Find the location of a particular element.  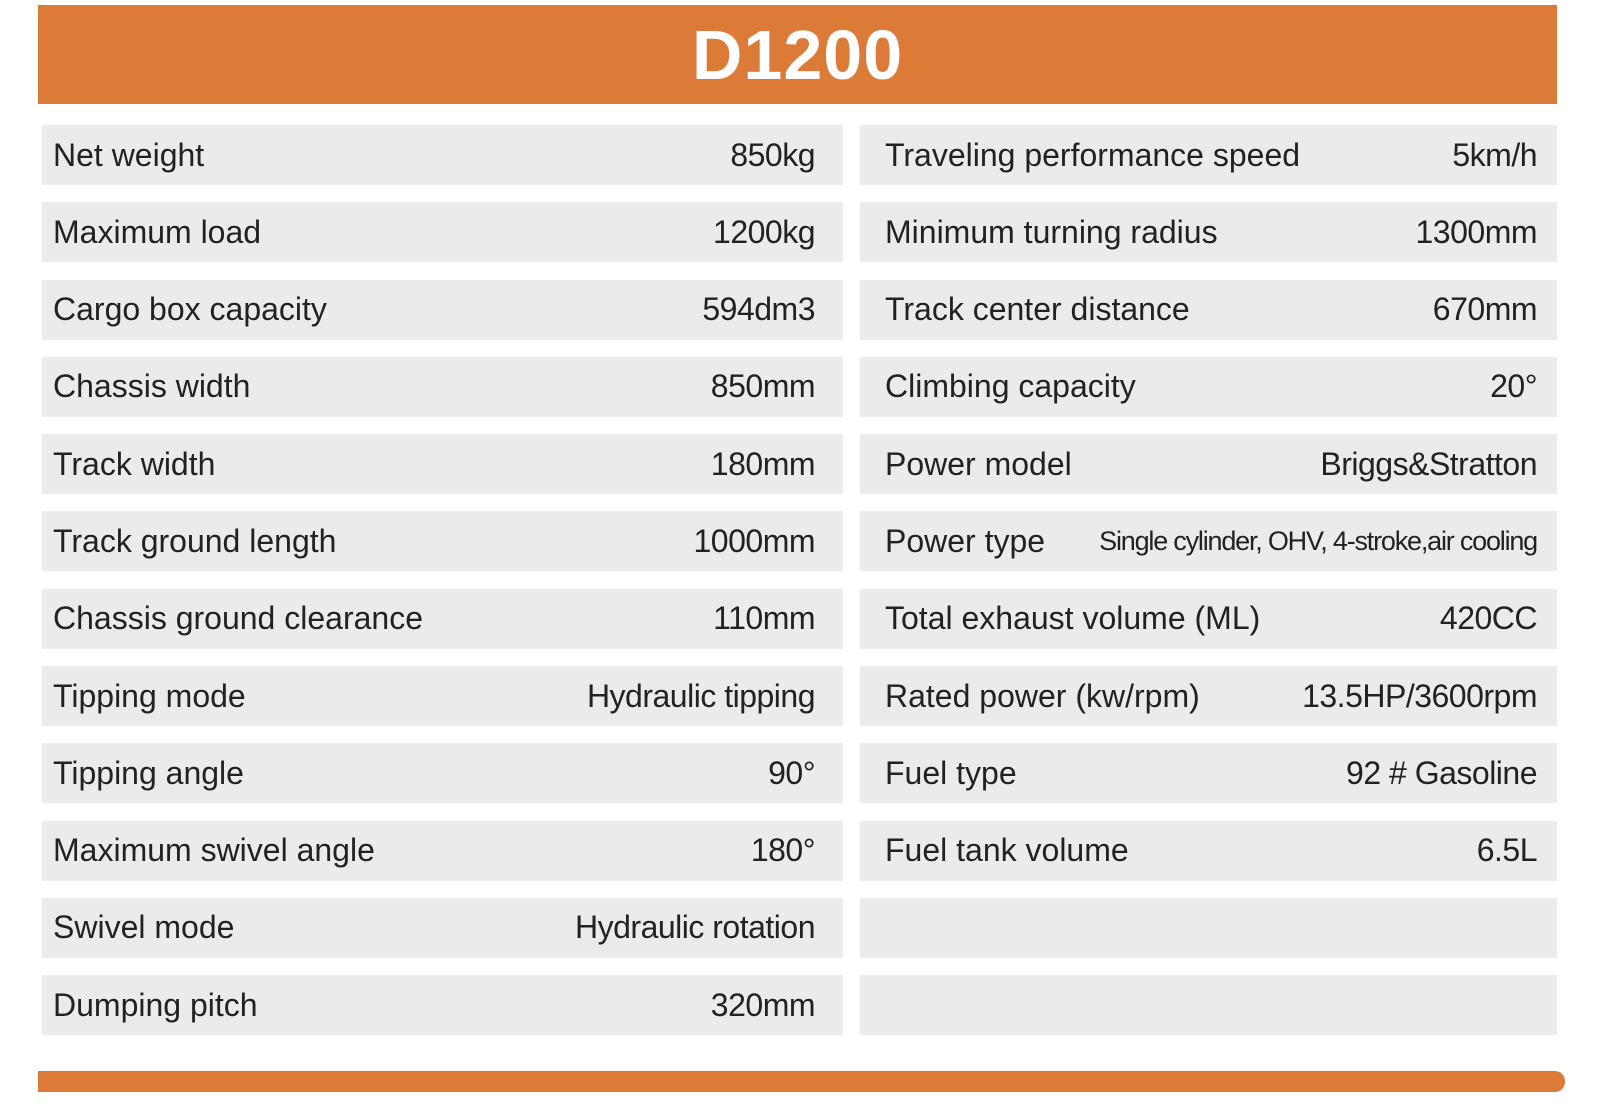

spec-label: Rated power (kw/rpm) is located at coordinates (1042, 695).